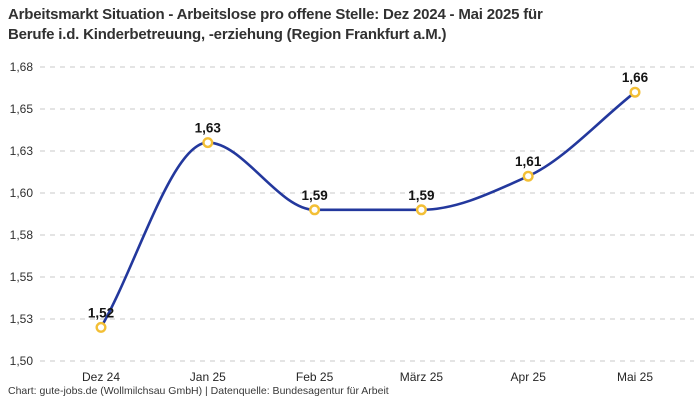  I want to click on y-tick-label: 1,50, so click(22, 361).